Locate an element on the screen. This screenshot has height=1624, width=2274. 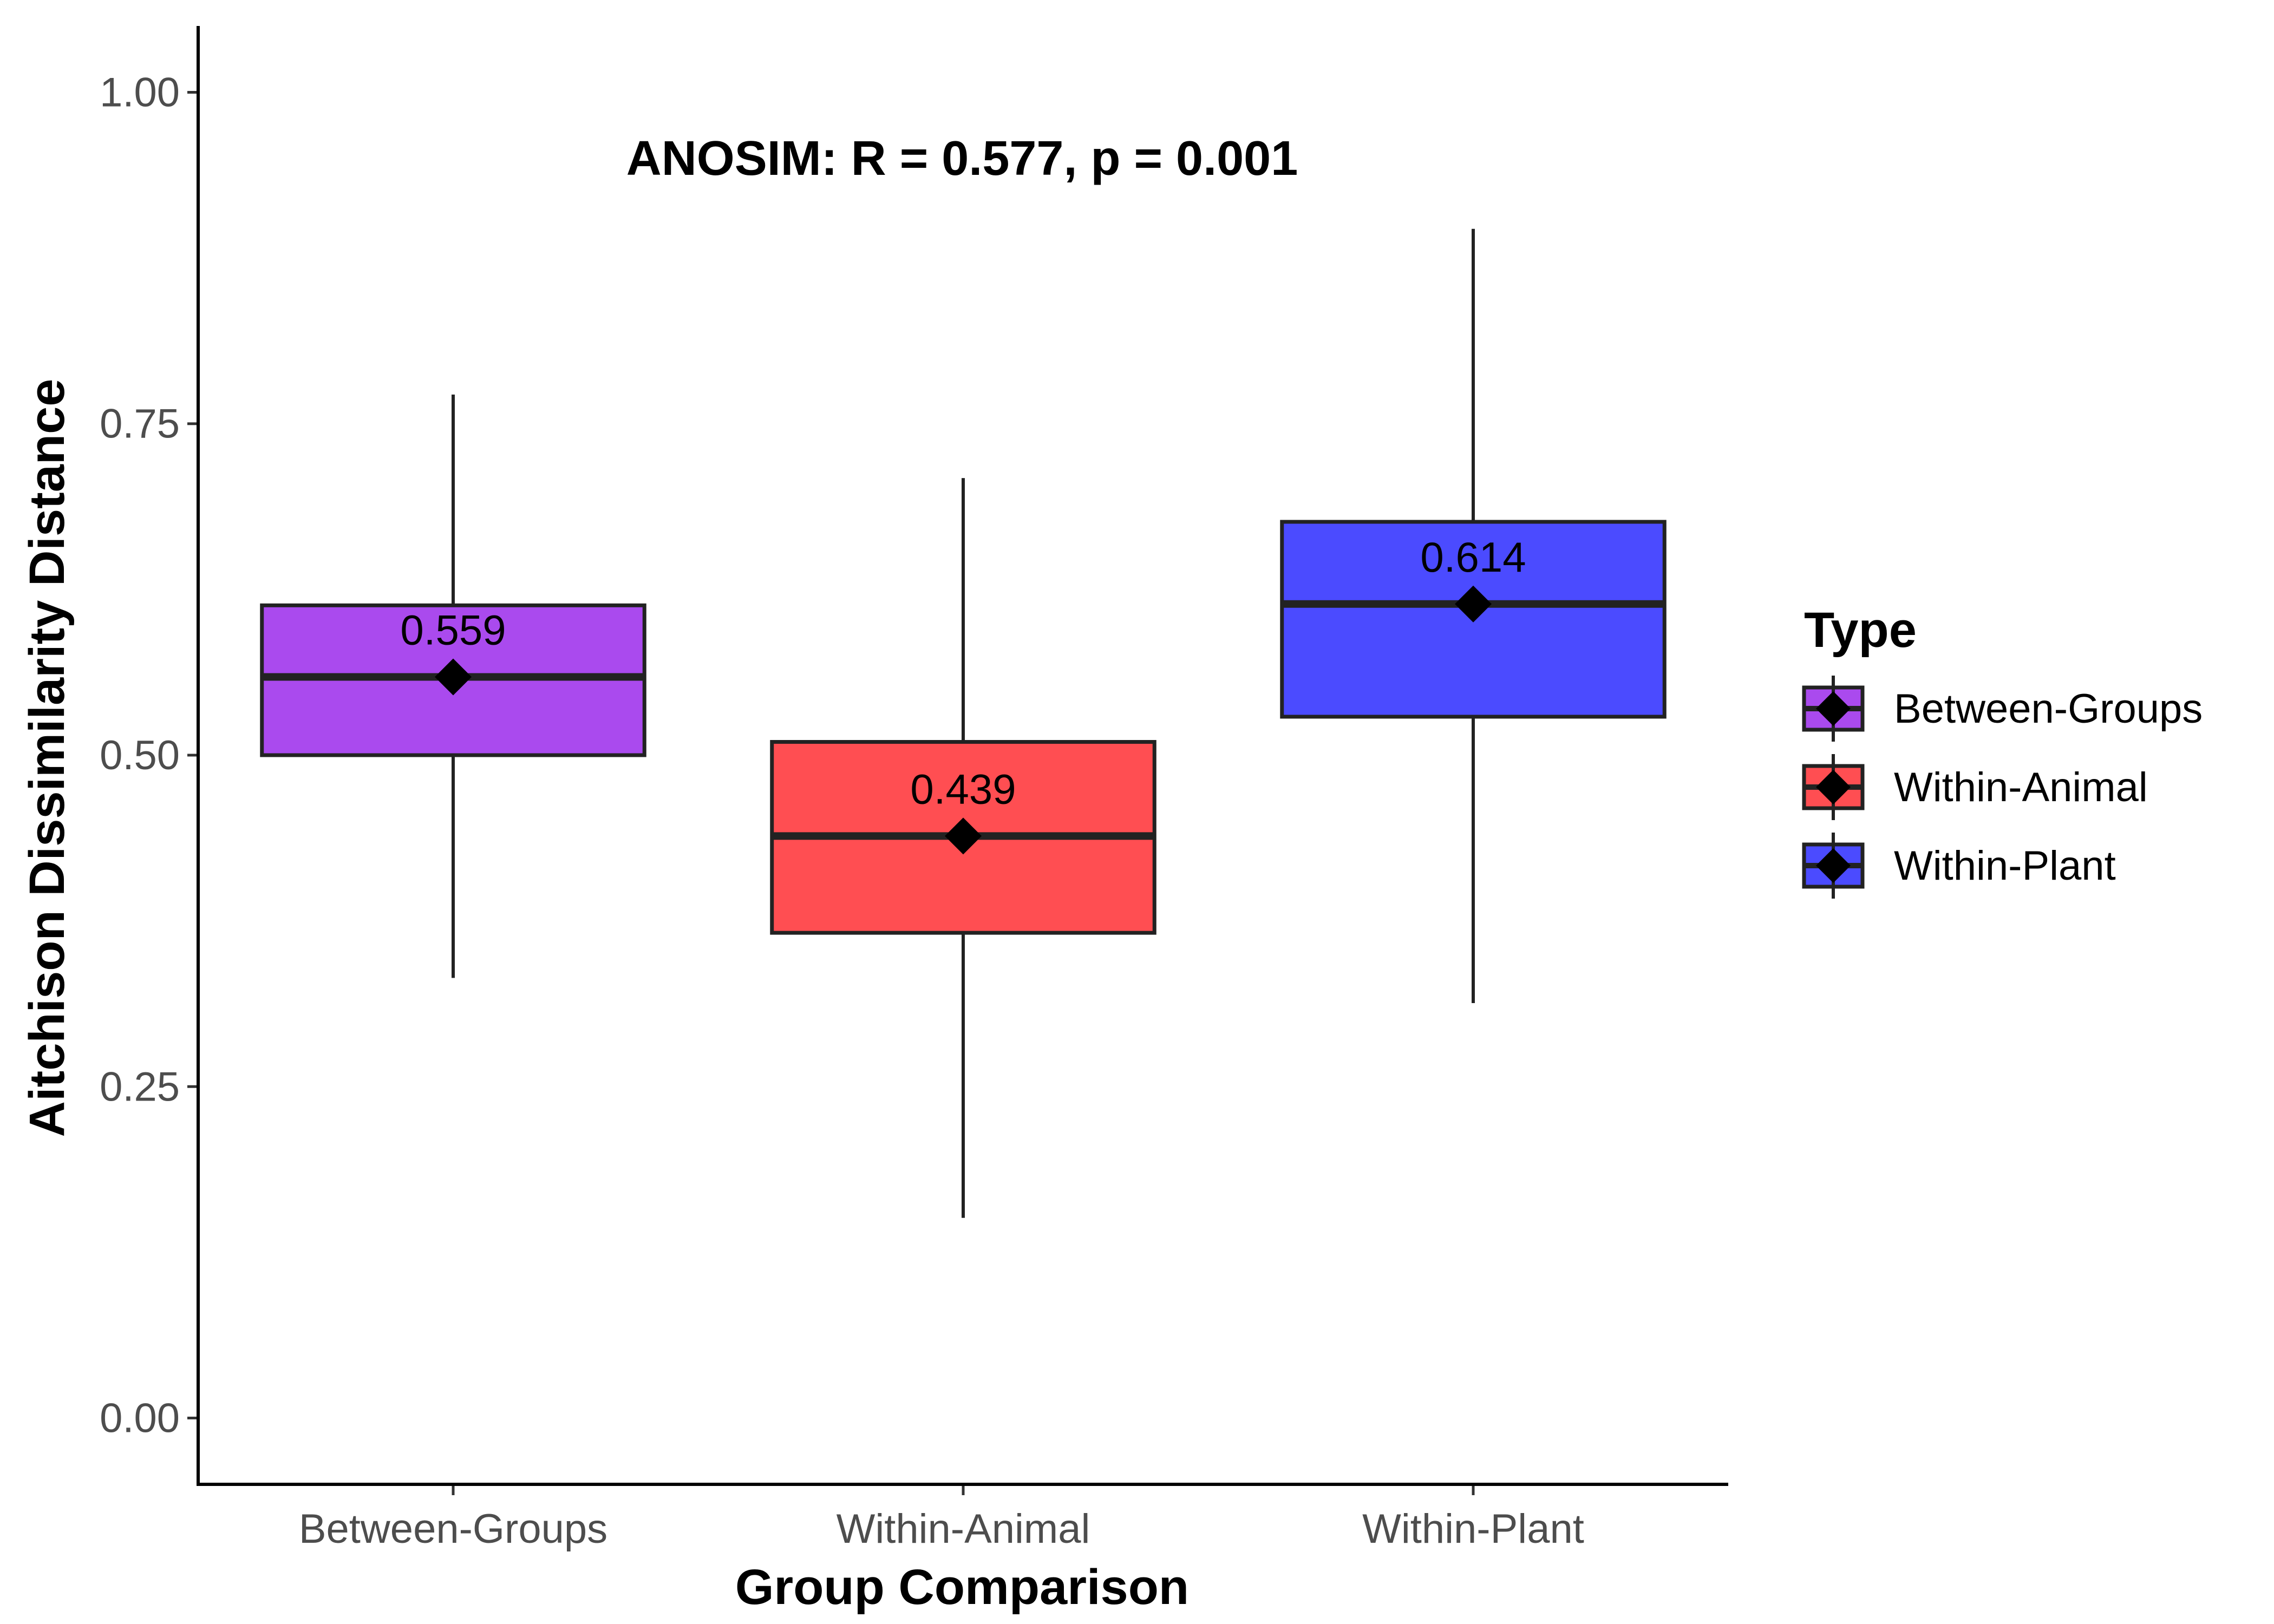
mean-value-label: 0.614 is located at coordinates (1473, 557).